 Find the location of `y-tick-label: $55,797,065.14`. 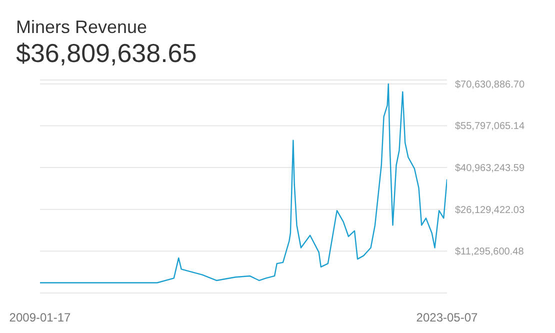

y-tick-label: $55,797,065.14 is located at coordinates (490, 126).